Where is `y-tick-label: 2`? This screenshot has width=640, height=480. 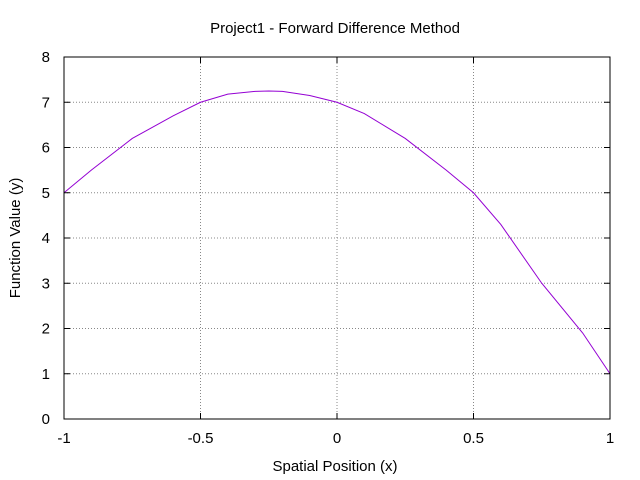
y-tick-label: 2 is located at coordinates (46, 329).